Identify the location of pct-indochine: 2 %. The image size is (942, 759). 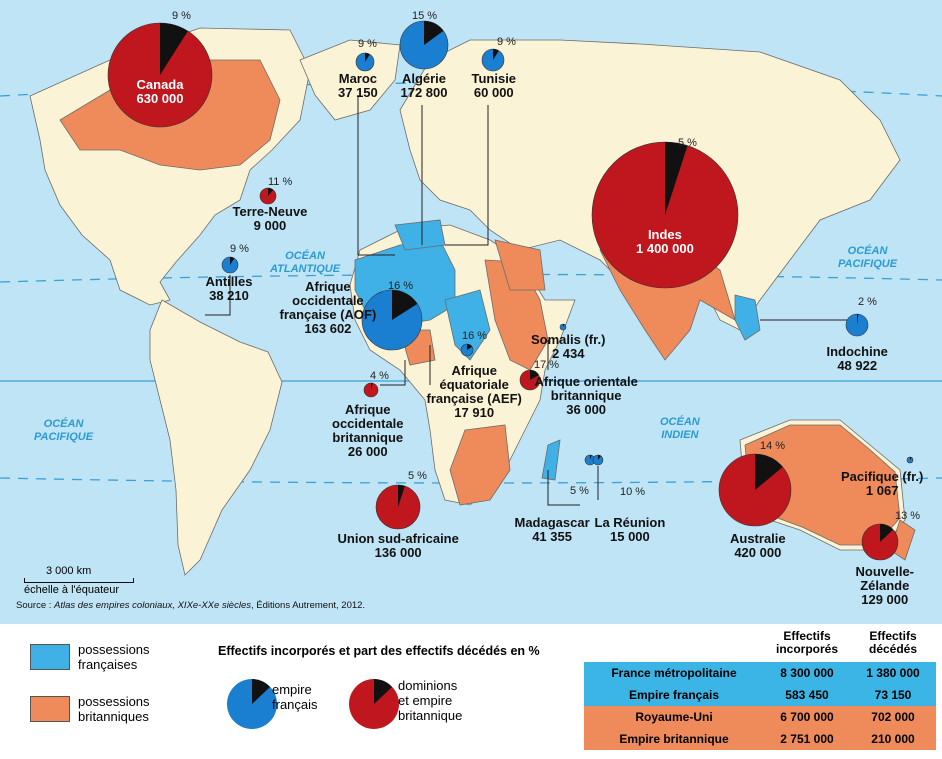
(867, 302).